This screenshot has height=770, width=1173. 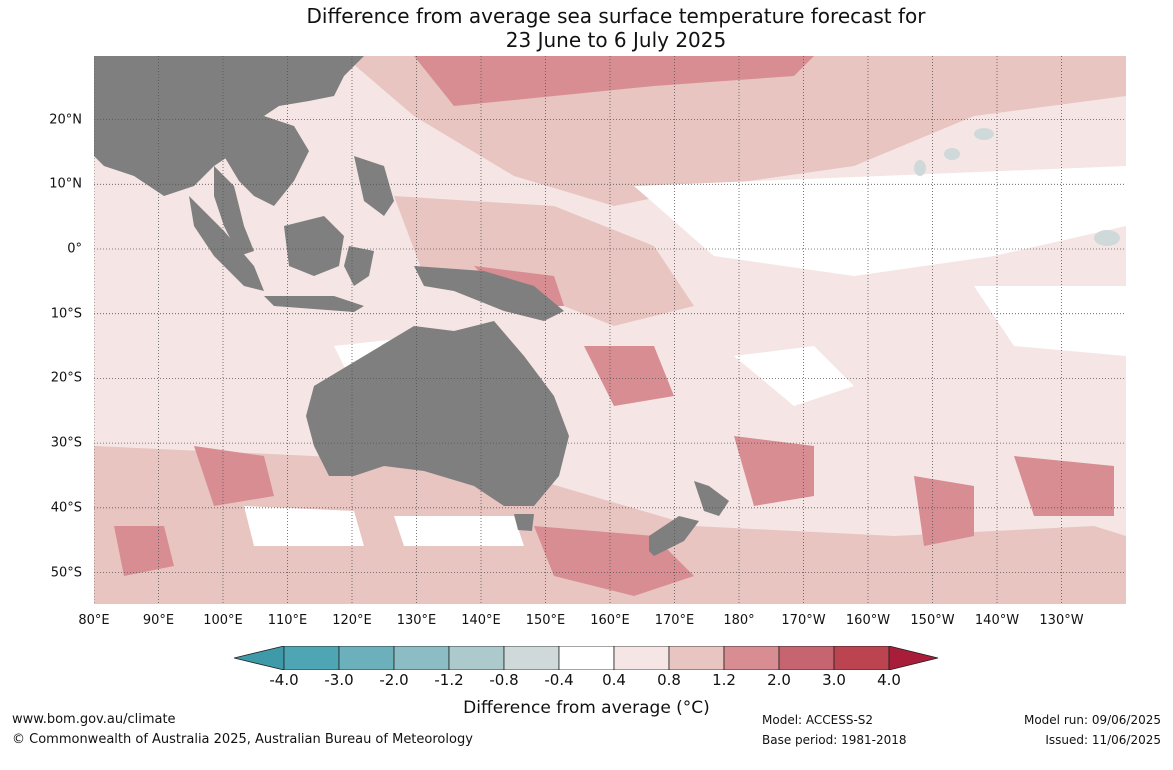 What do you see at coordinates (504, 680) in the screenshot?
I see `colorbar-label: -0.8` at bounding box center [504, 680].